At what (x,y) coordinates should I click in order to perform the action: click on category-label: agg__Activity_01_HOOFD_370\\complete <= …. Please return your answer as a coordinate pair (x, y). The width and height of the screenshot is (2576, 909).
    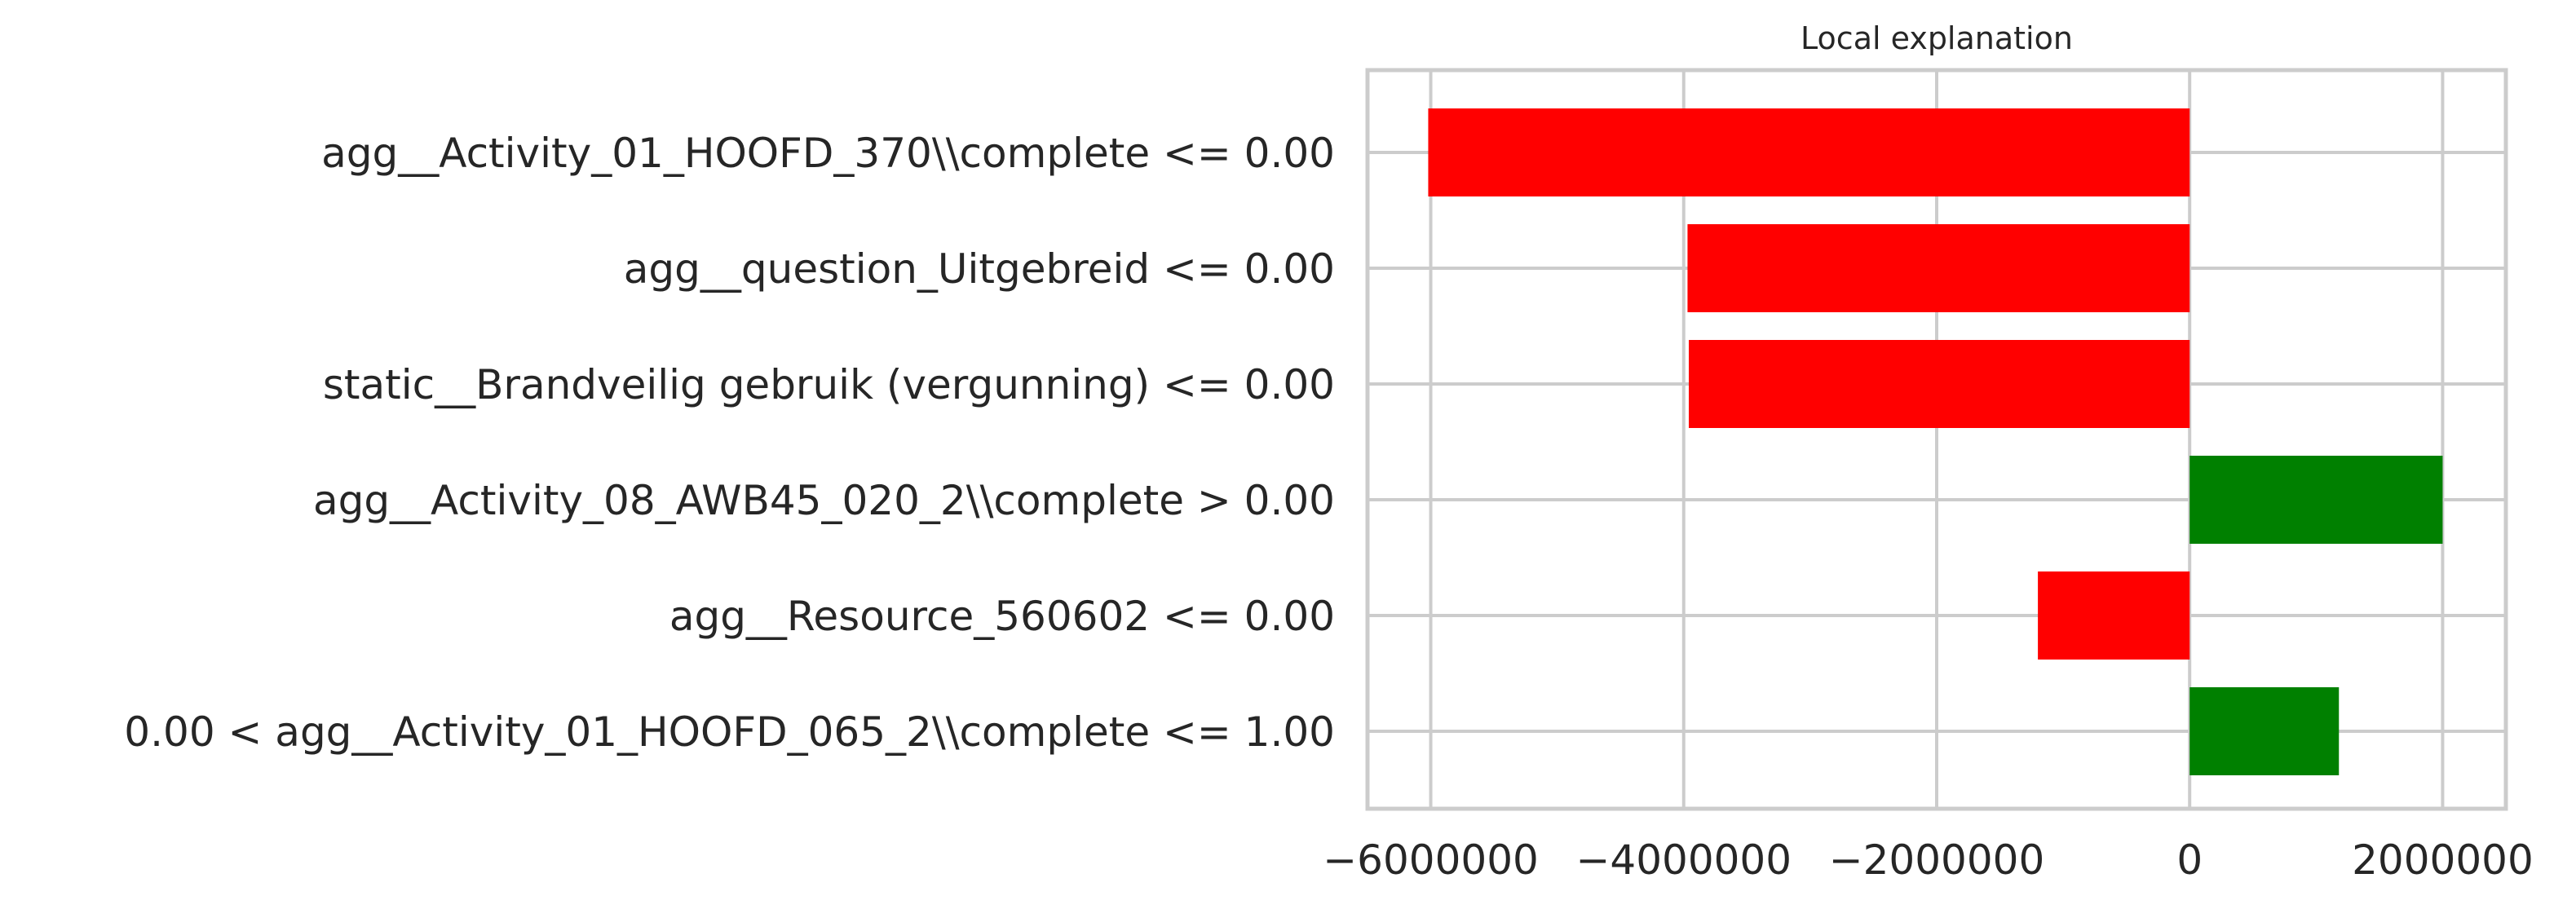
    Looking at the image, I should click on (828, 153).